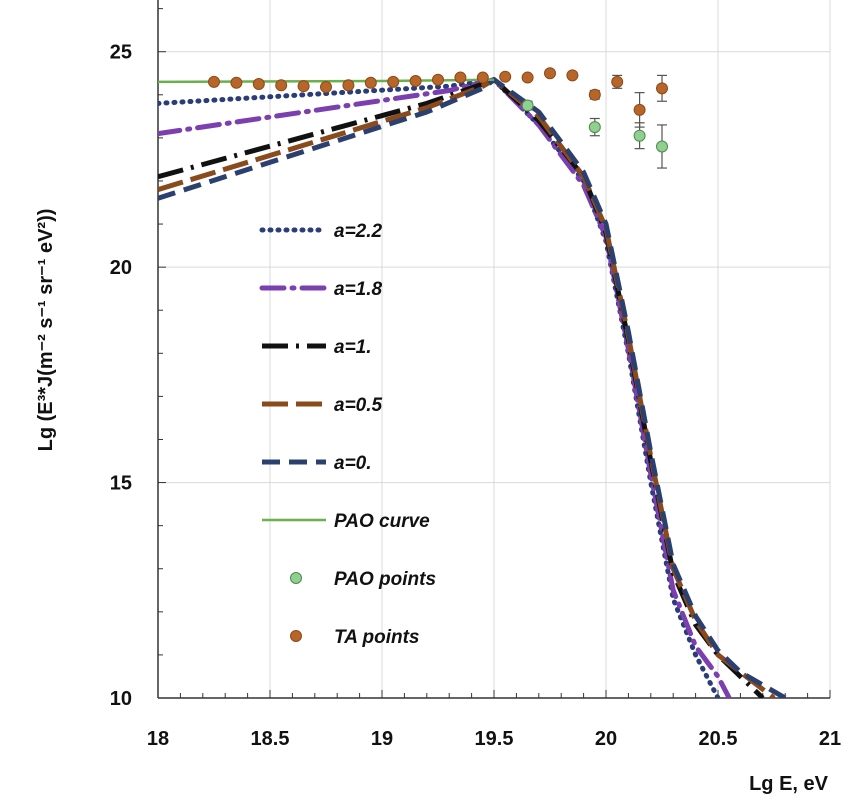 This screenshot has height=810, width=851. Describe the element at coordinates (46, 330) in the screenshot. I see `y-axis-label: Lg (E³*J(m⁻² s⁻¹ sr⁻¹ eV²))` at that location.